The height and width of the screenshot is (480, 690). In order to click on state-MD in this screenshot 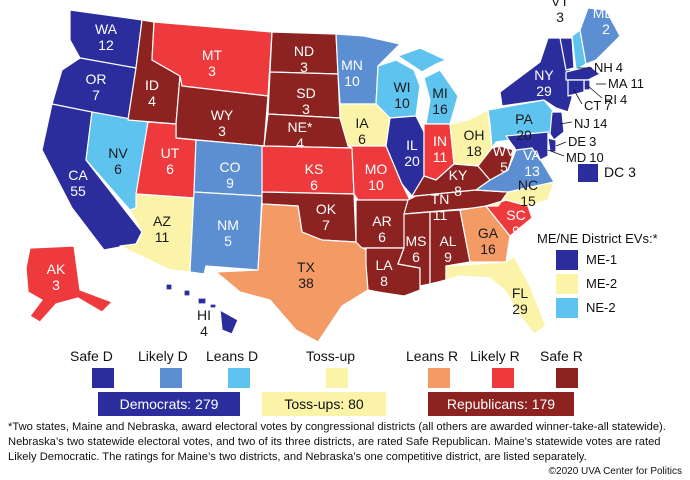, I will do `click(527, 146)`.